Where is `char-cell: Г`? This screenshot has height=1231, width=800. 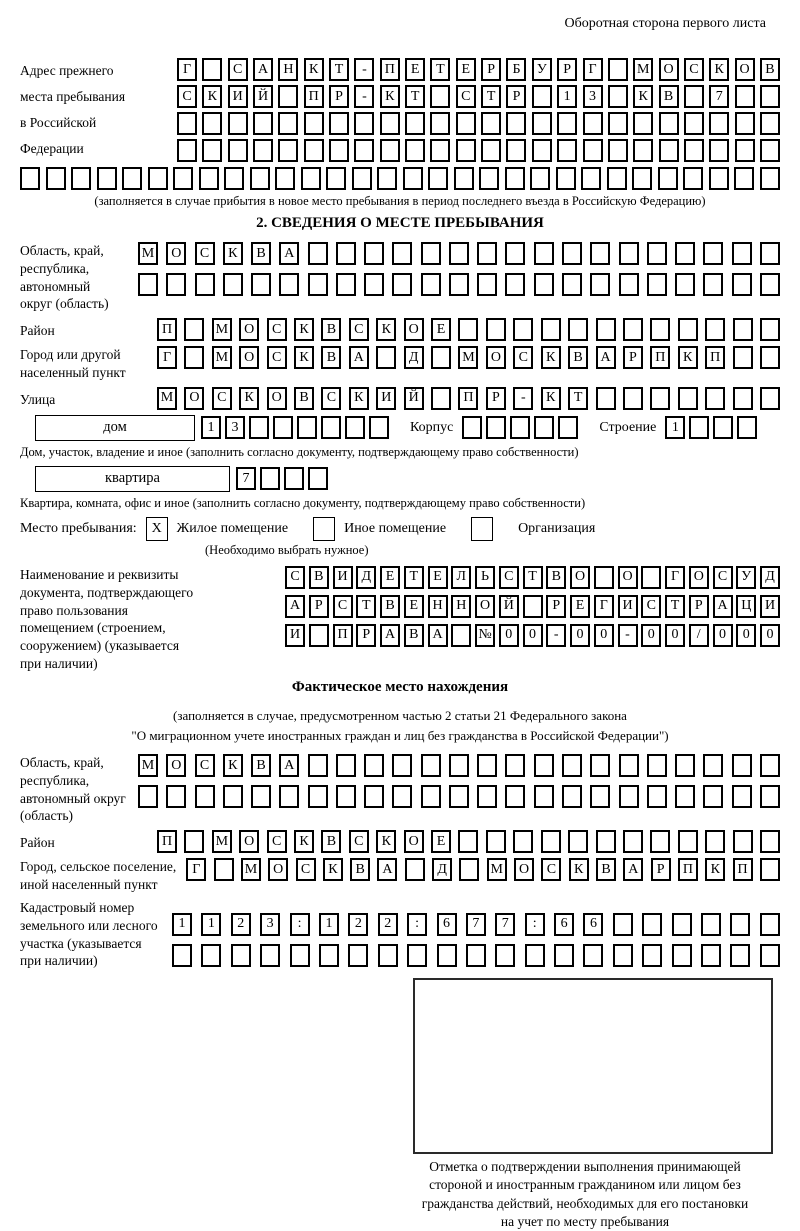
char-cell: Г is located at coordinates (167, 358).